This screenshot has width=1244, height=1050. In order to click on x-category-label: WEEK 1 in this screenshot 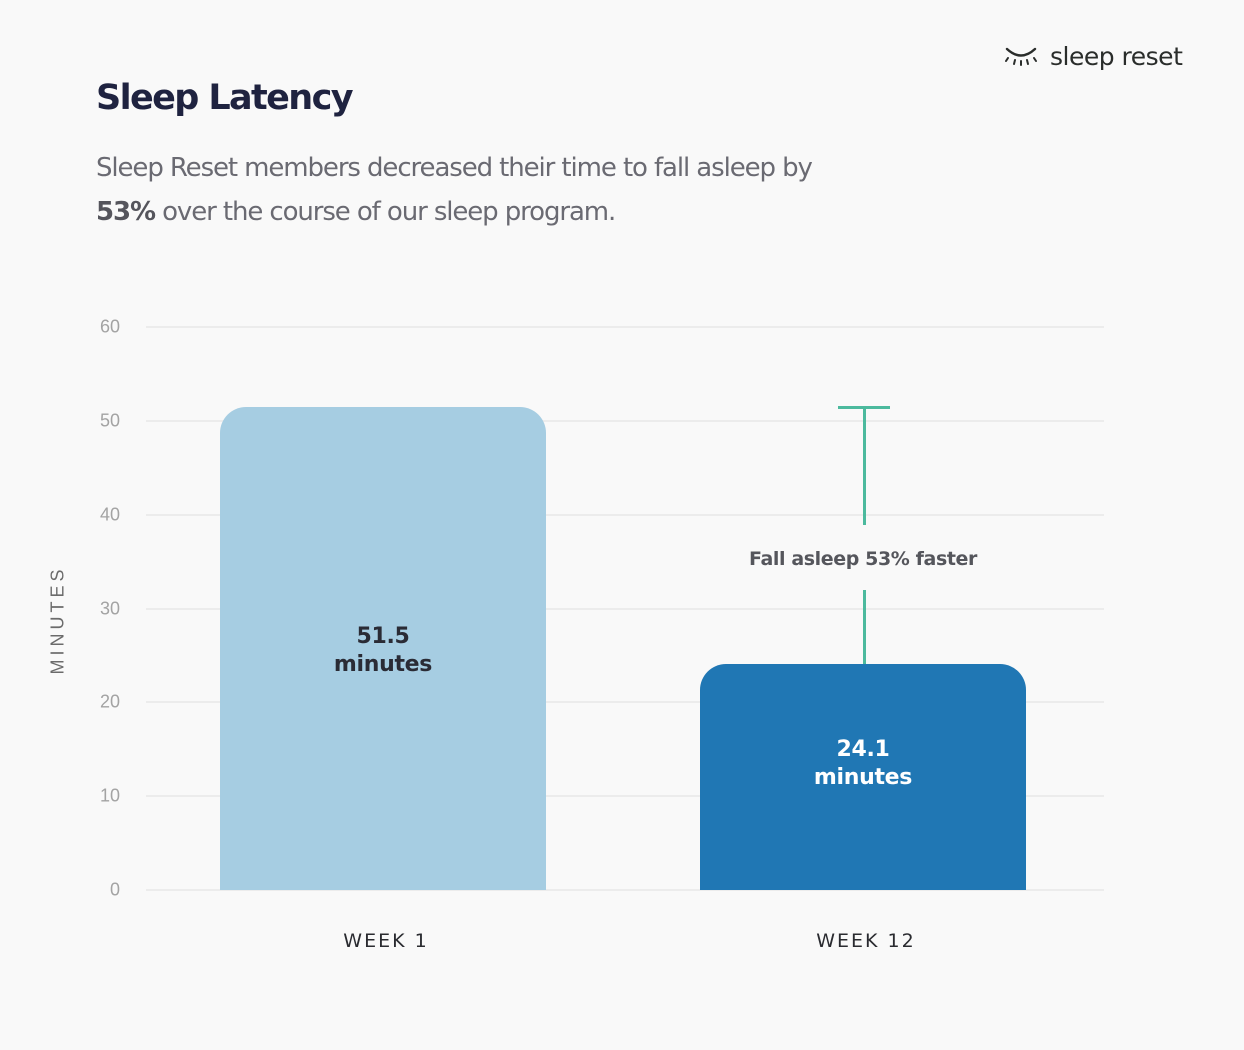, I will do `click(386, 941)`.